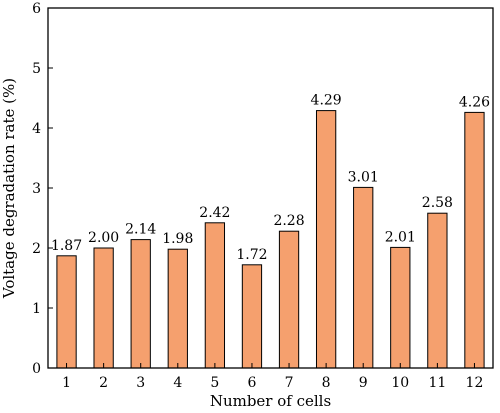  I want to click on data-label-11: 2.58, so click(437, 203).